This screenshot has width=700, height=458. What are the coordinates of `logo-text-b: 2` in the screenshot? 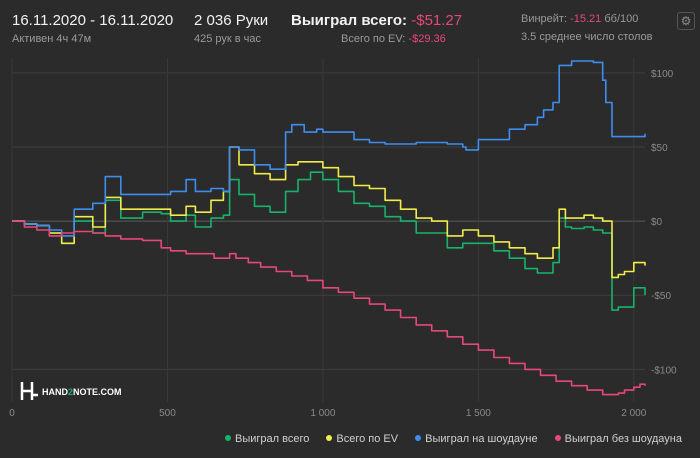 It's located at (70, 392).